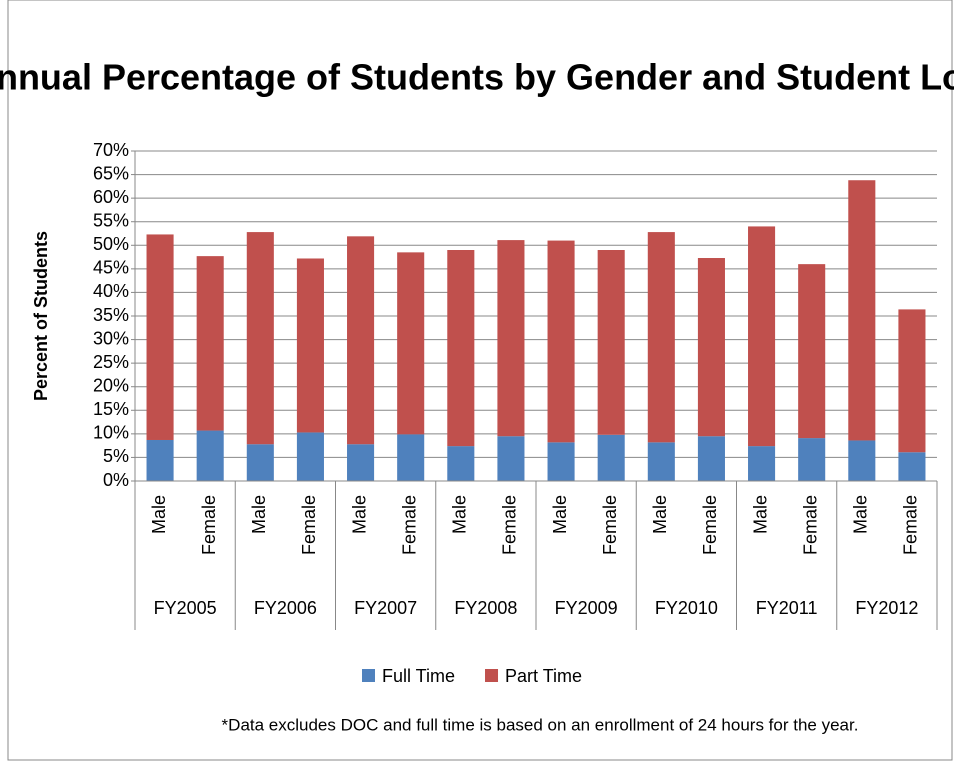 The width and height of the screenshot is (954, 768). Describe the element at coordinates (111, 197) in the screenshot. I see `y-tick-label: 60%` at that location.